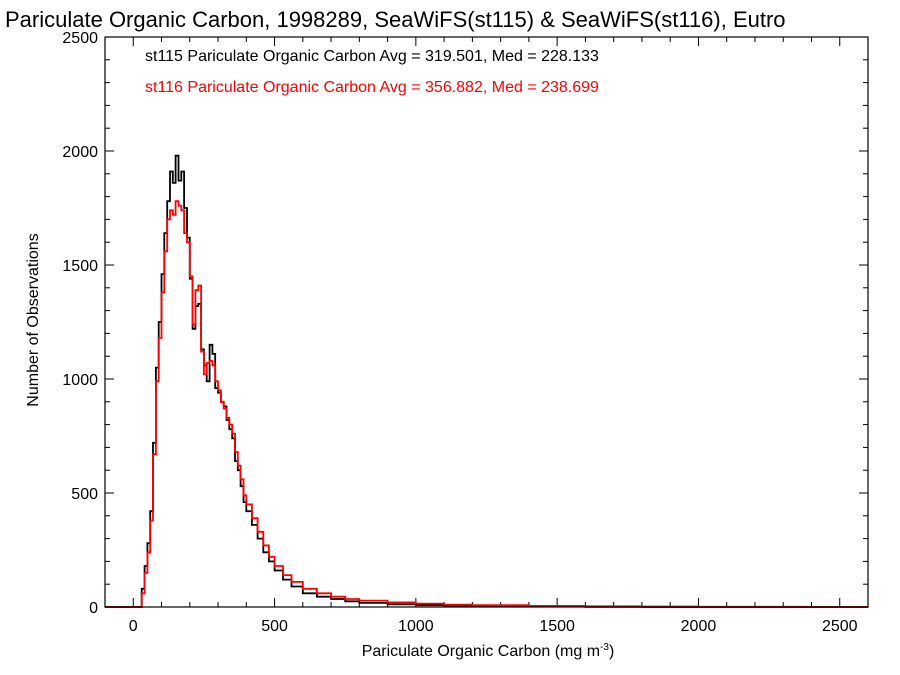 The height and width of the screenshot is (675, 900). Describe the element at coordinates (604, 647) in the screenshot. I see `x-axis-label-exponent: -3` at that location.